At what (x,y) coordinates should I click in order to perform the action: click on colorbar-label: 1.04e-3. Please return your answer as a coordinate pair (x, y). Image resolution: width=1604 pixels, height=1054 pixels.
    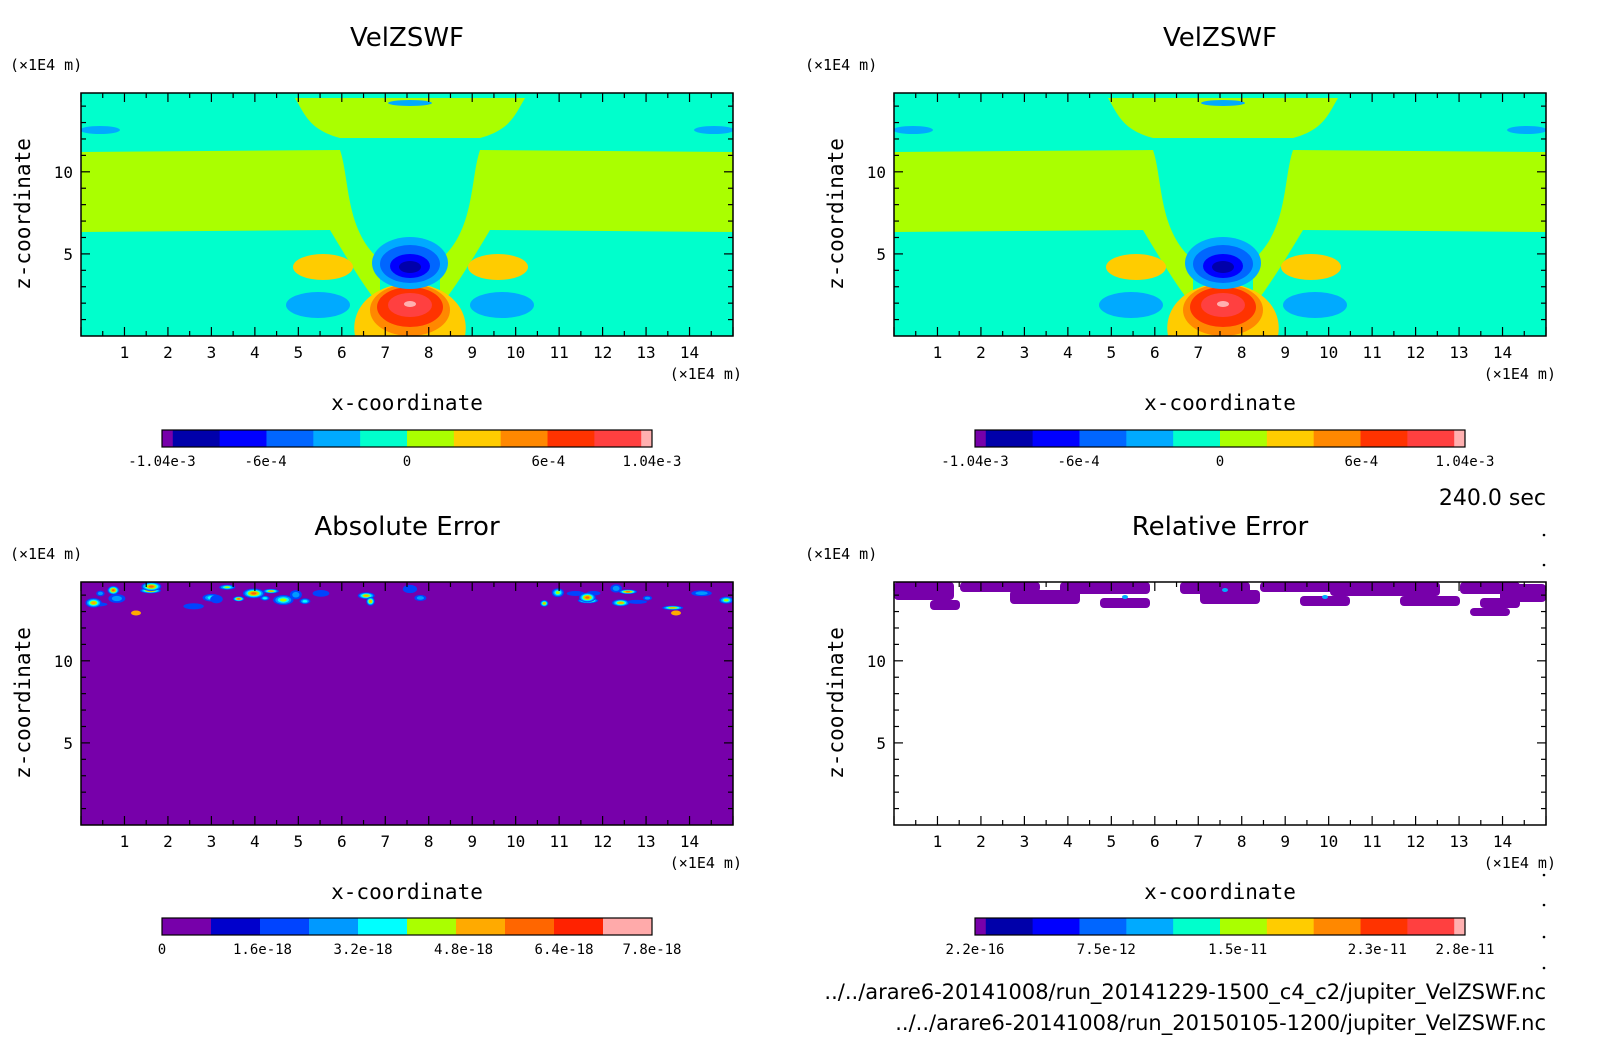
    Looking at the image, I should click on (1464, 462).